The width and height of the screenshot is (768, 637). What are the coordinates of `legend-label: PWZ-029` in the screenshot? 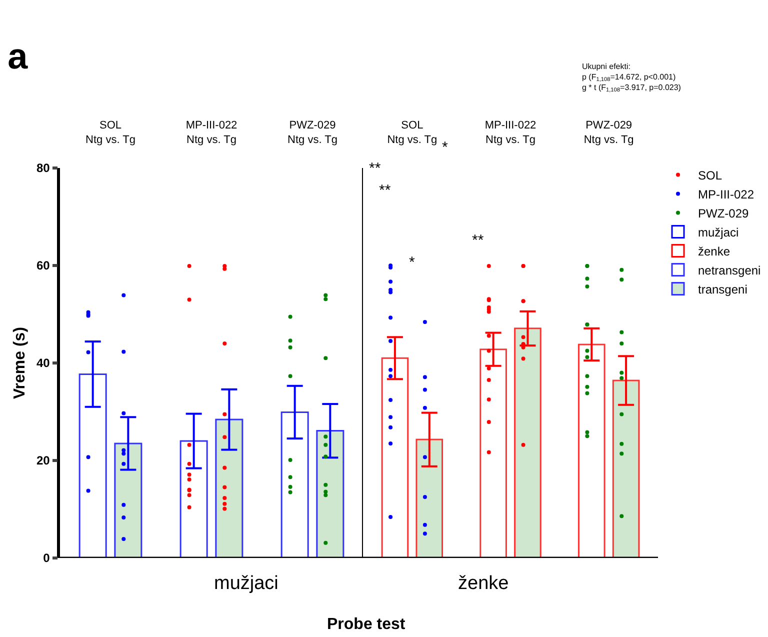 It's located at (724, 213).